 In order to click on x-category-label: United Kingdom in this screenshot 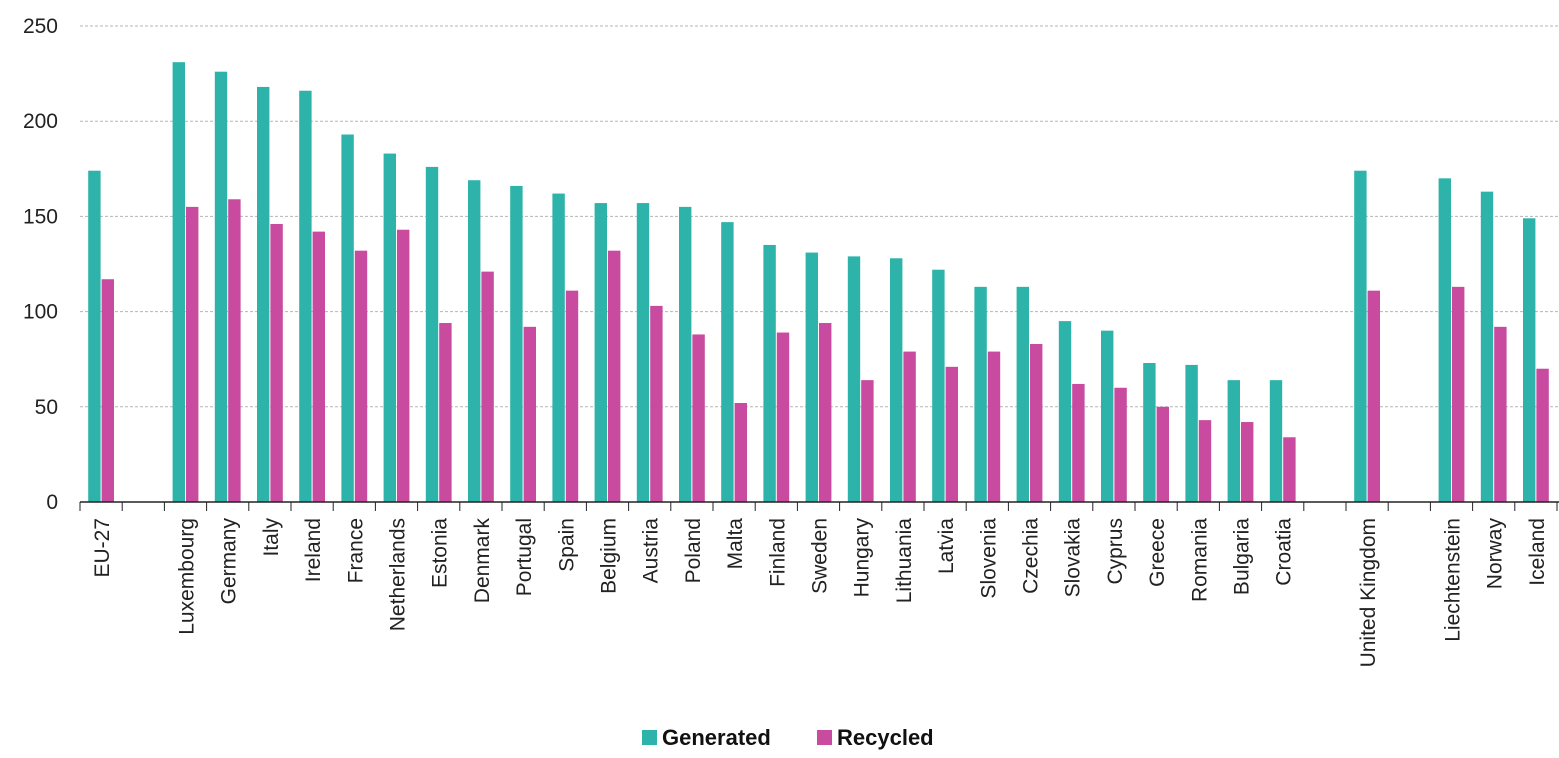, I will do `click(1368, 592)`.